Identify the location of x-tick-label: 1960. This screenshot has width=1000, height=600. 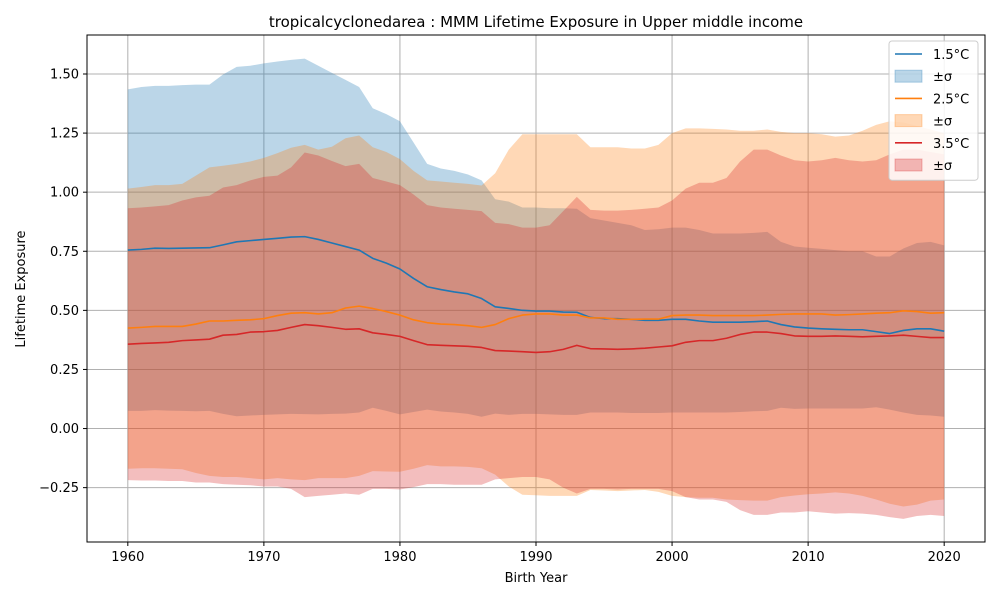
(127, 557).